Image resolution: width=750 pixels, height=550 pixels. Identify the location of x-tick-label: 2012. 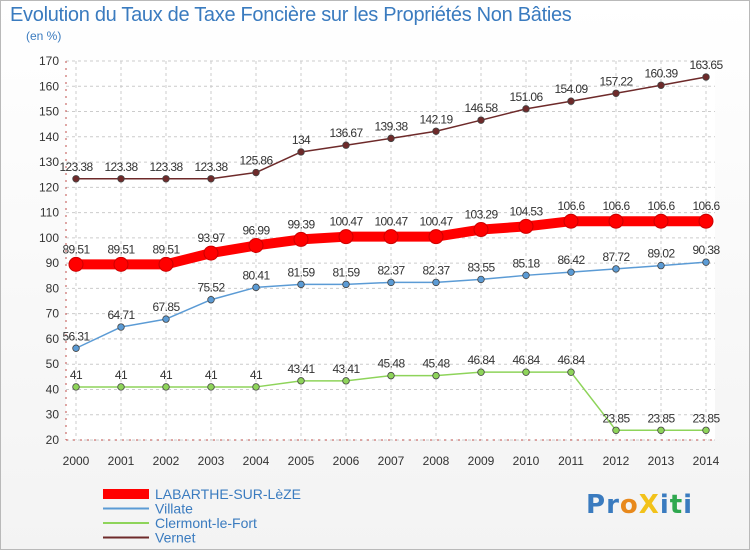
(616, 461).